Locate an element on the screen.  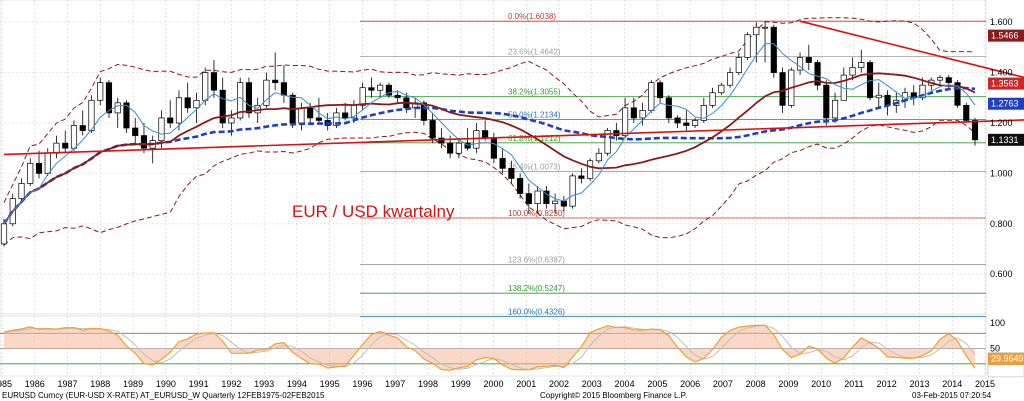
x-tick-label: 1993 is located at coordinates (264, 384).